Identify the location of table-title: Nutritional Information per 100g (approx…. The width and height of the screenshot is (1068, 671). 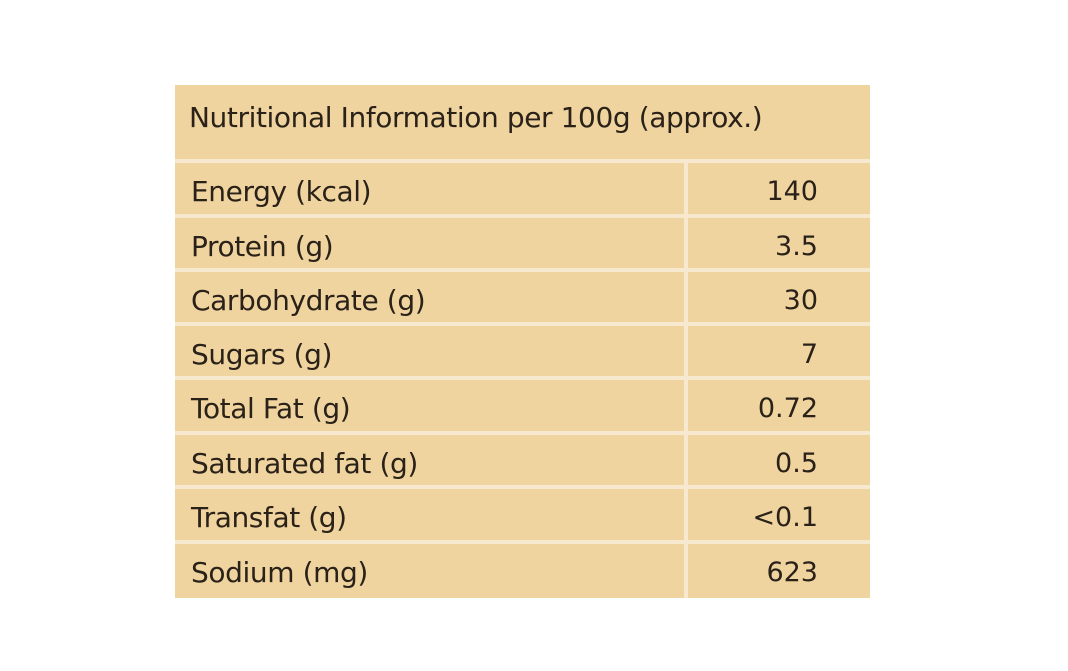
(476, 117).